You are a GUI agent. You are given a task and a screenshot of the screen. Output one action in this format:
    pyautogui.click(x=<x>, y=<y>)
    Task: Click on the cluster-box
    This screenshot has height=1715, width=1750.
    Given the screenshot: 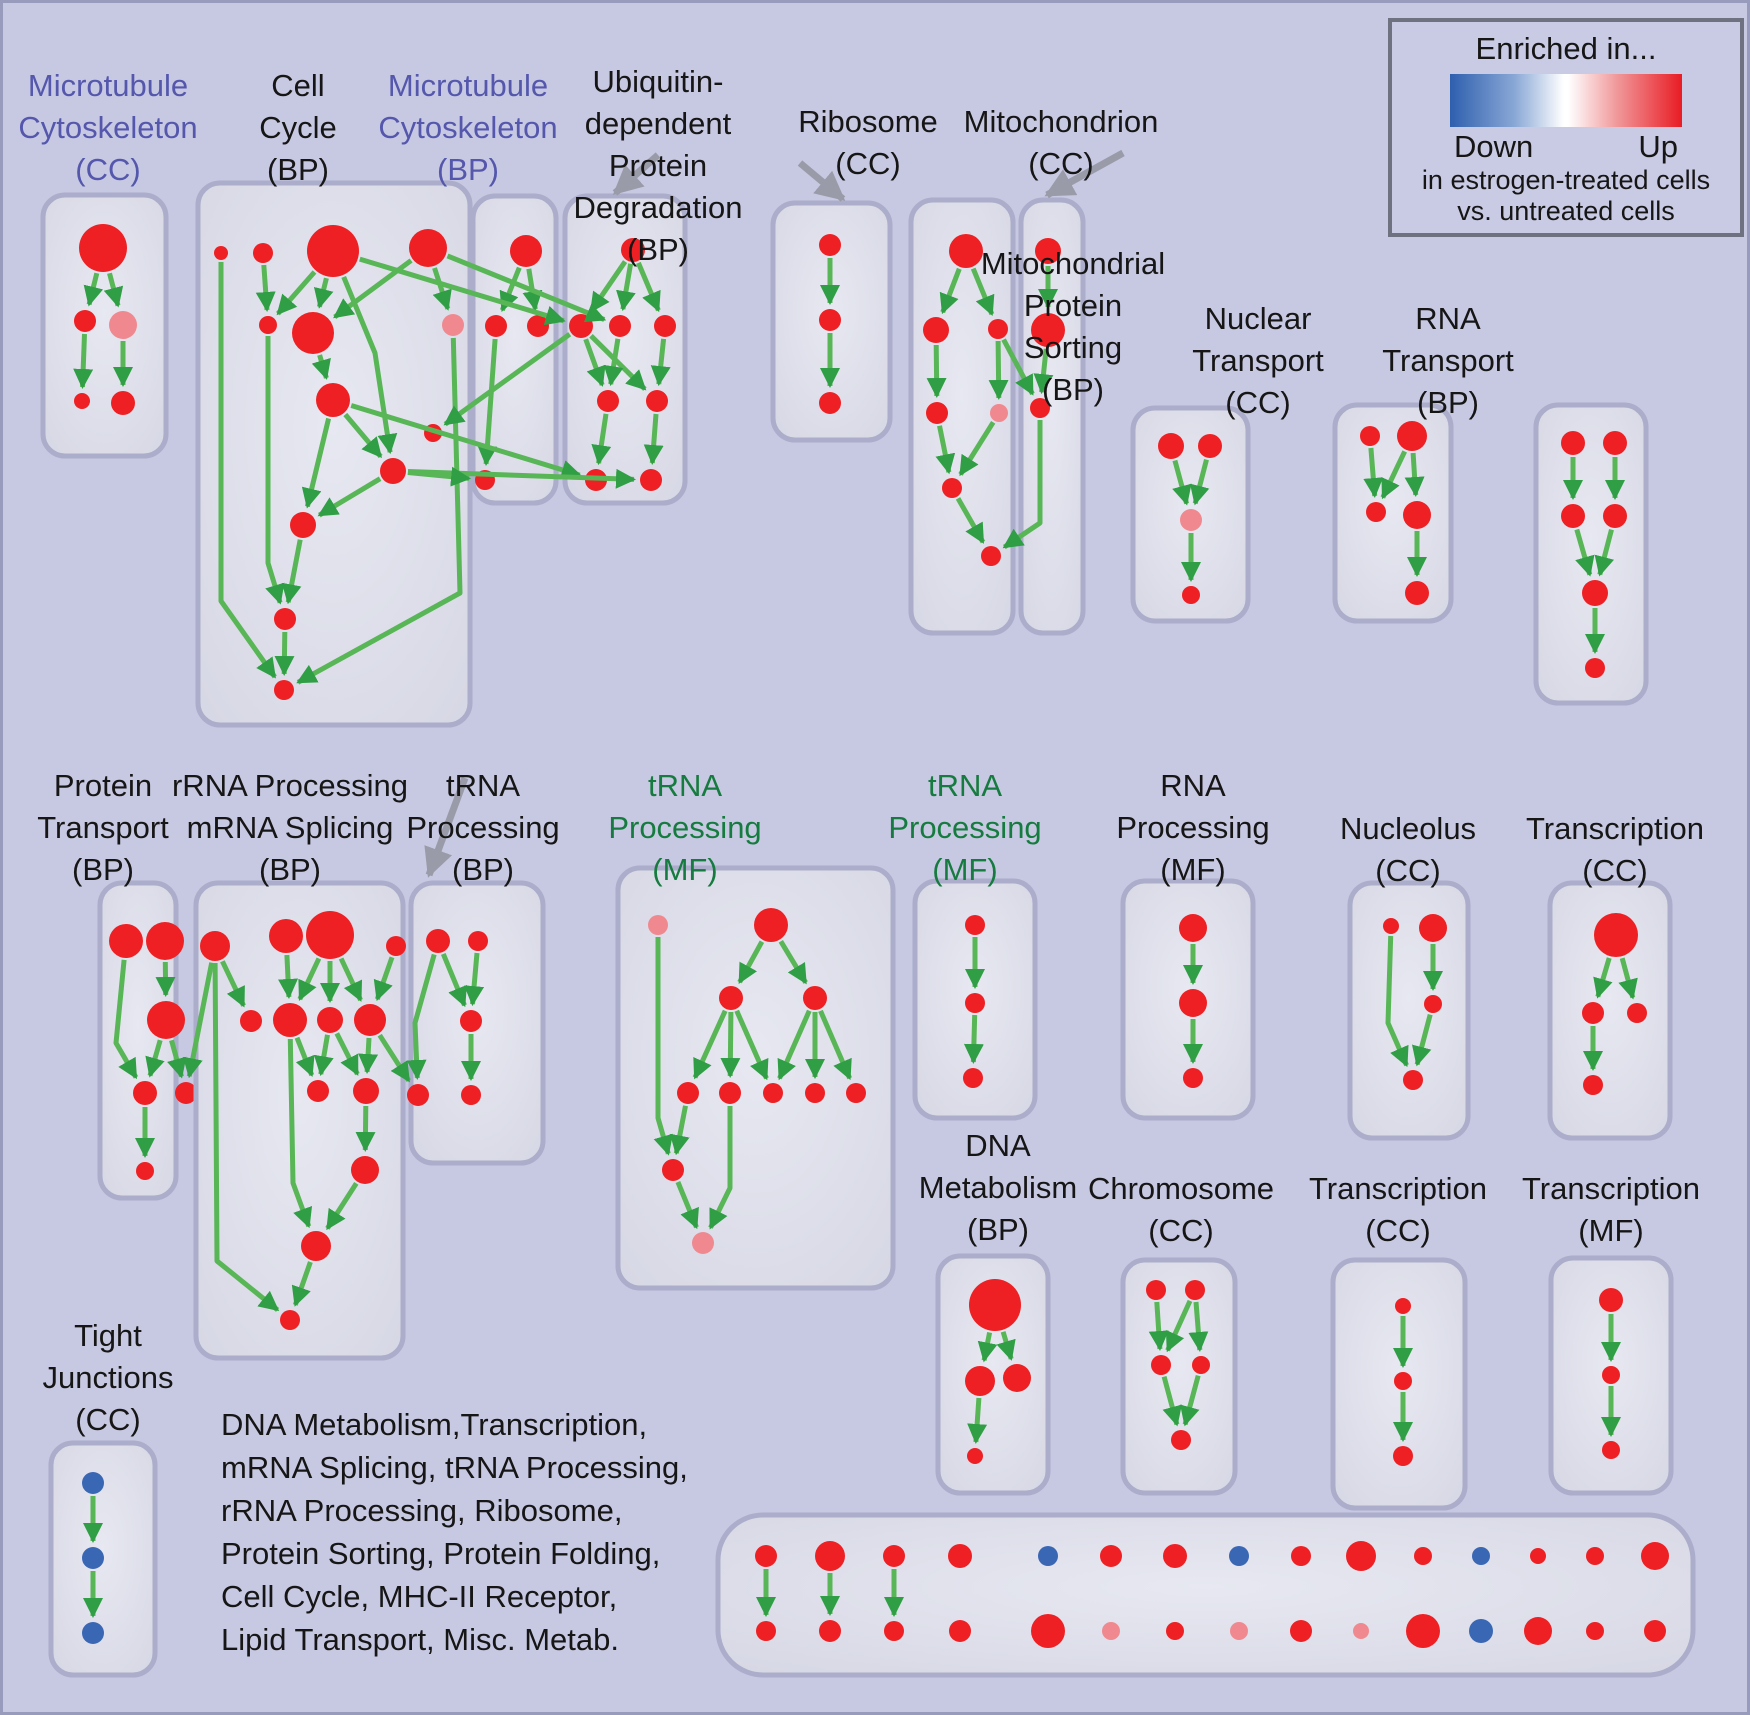 What is the action you would take?
    pyautogui.click(x=1205, y=1595)
    